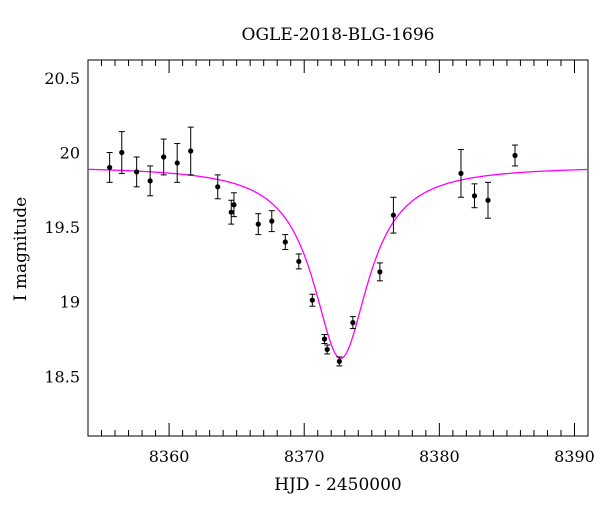 The image size is (600, 512). What do you see at coordinates (169, 456) in the screenshot?
I see `x-tick-label: 8360` at bounding box center [169, 456].